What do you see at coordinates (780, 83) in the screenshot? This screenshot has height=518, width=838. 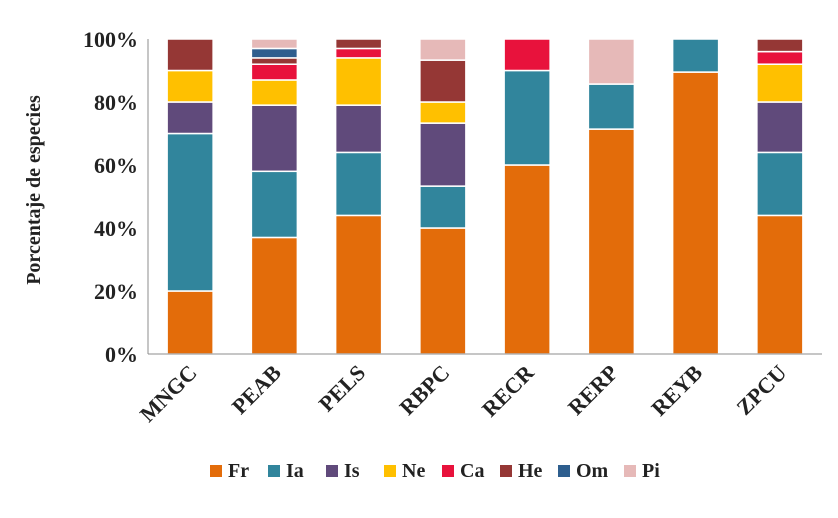 I see `bar-segment-zpcu-ne` at bounding box center [780, 83].